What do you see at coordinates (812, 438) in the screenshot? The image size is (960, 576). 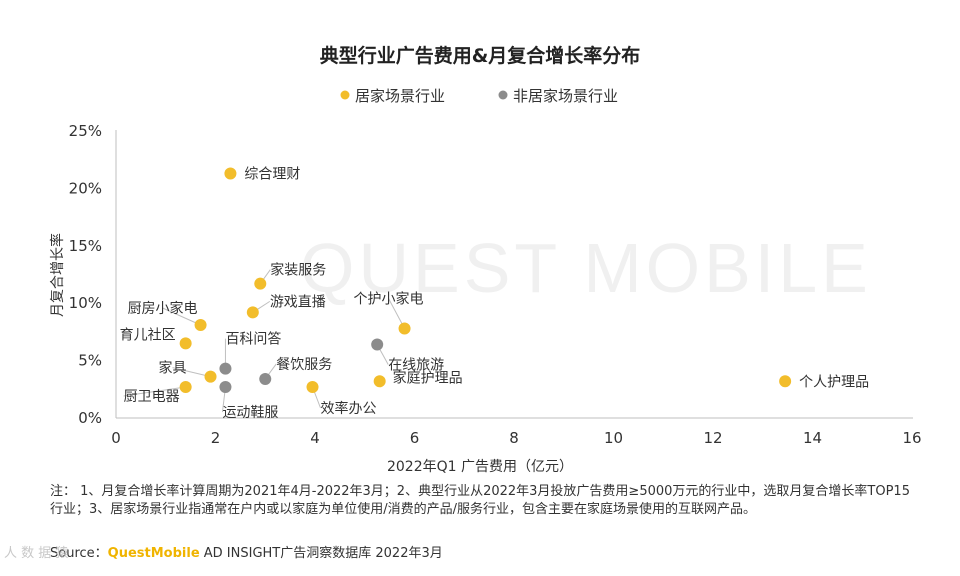 I see `x-tick-label: 14` at bounding box center [812, 438].